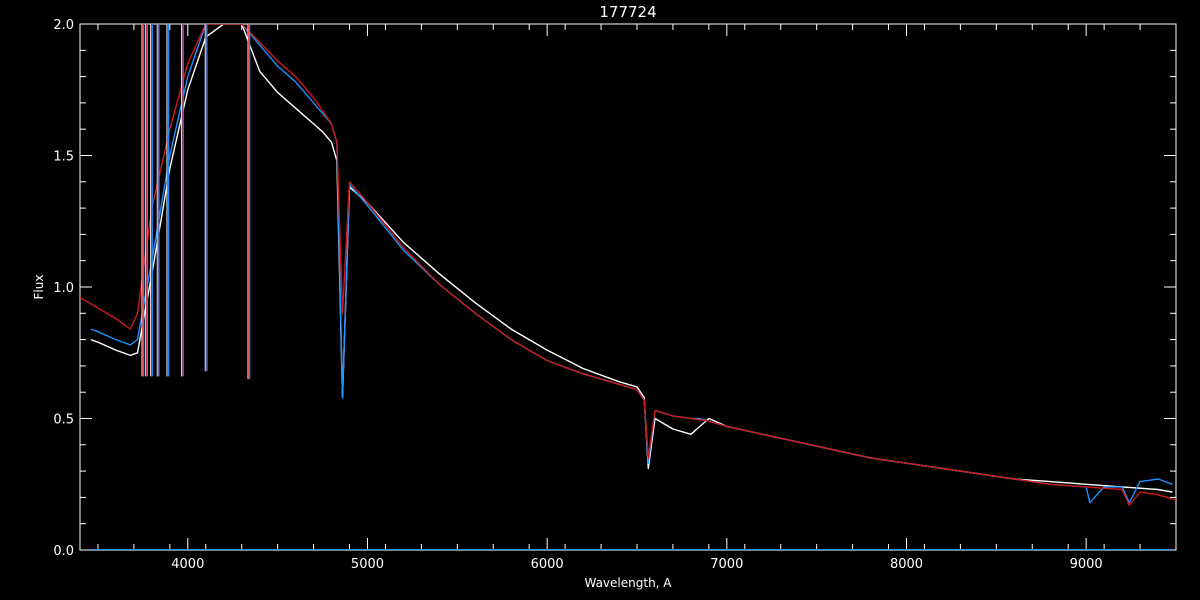 The image size is (1200, 600). Describe the element at coordinates (628, 583) in the screenshot. I see `x-axis-label: Wavelength, A` at that location.